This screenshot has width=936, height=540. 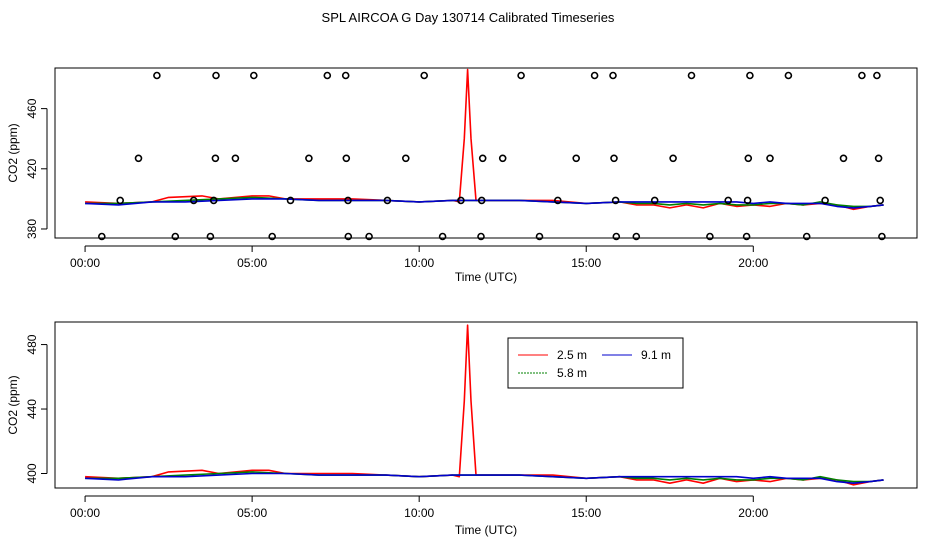 I want to click on y-tick-label: 480, so click(x=32, y=344).